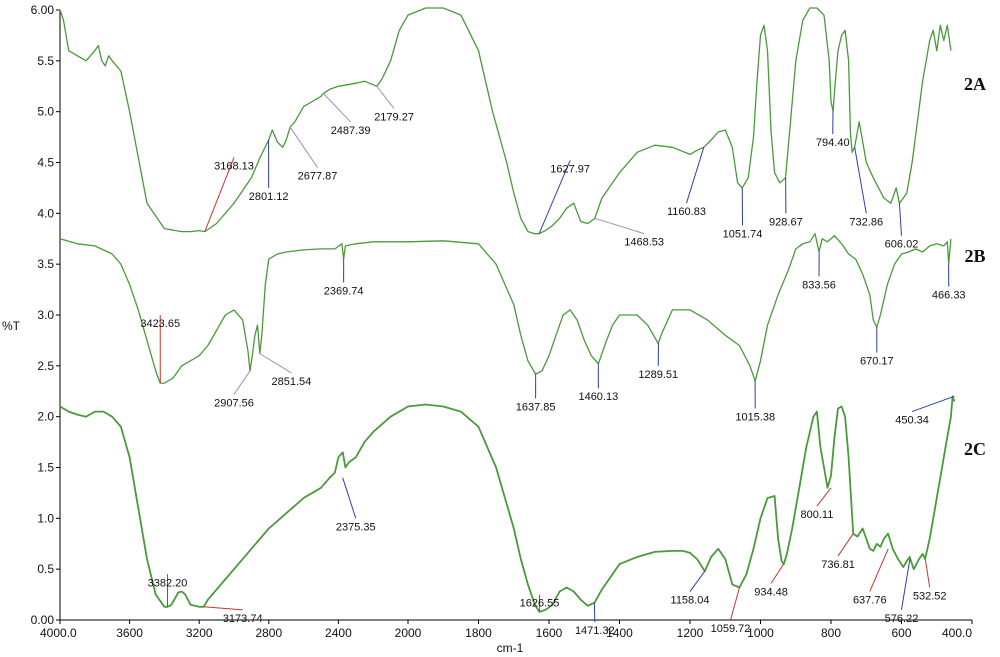 The height and width of the screenshot is (657, 1000). What do you see at coordinates (510, 648) in the screenshot?
I see `x-axis-title: cm-1` at bounding box center [510, 648].